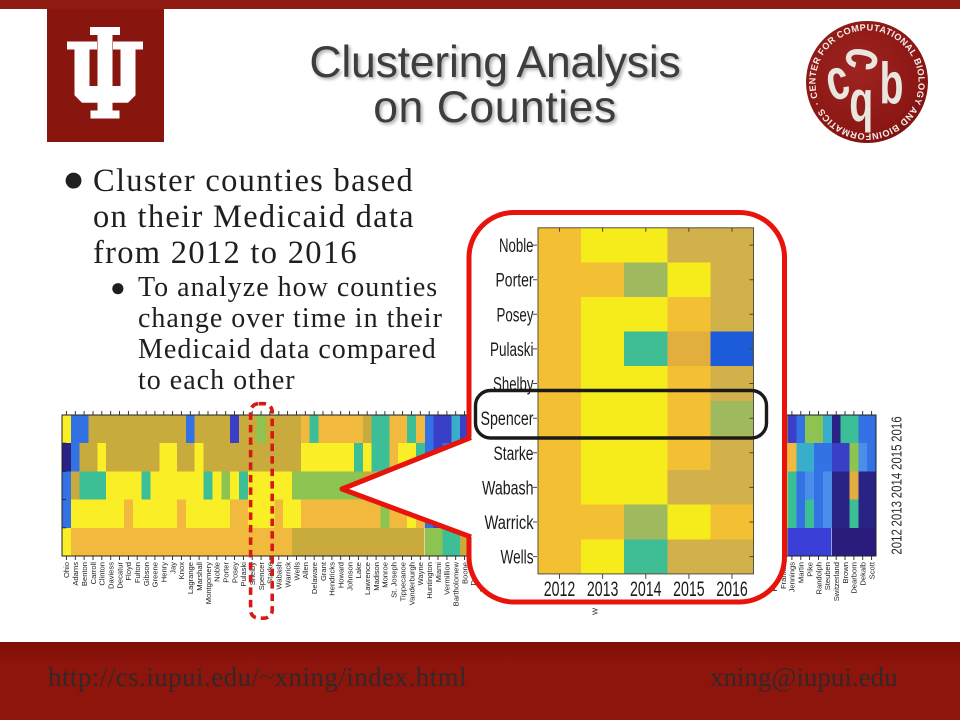 Image resolution: width=960 pixels, height=720 pixels. What do you see at coordinates (367, 578) in the screenshot?
I see `svg-text: Lawrence` at bounding box center [367, 578].